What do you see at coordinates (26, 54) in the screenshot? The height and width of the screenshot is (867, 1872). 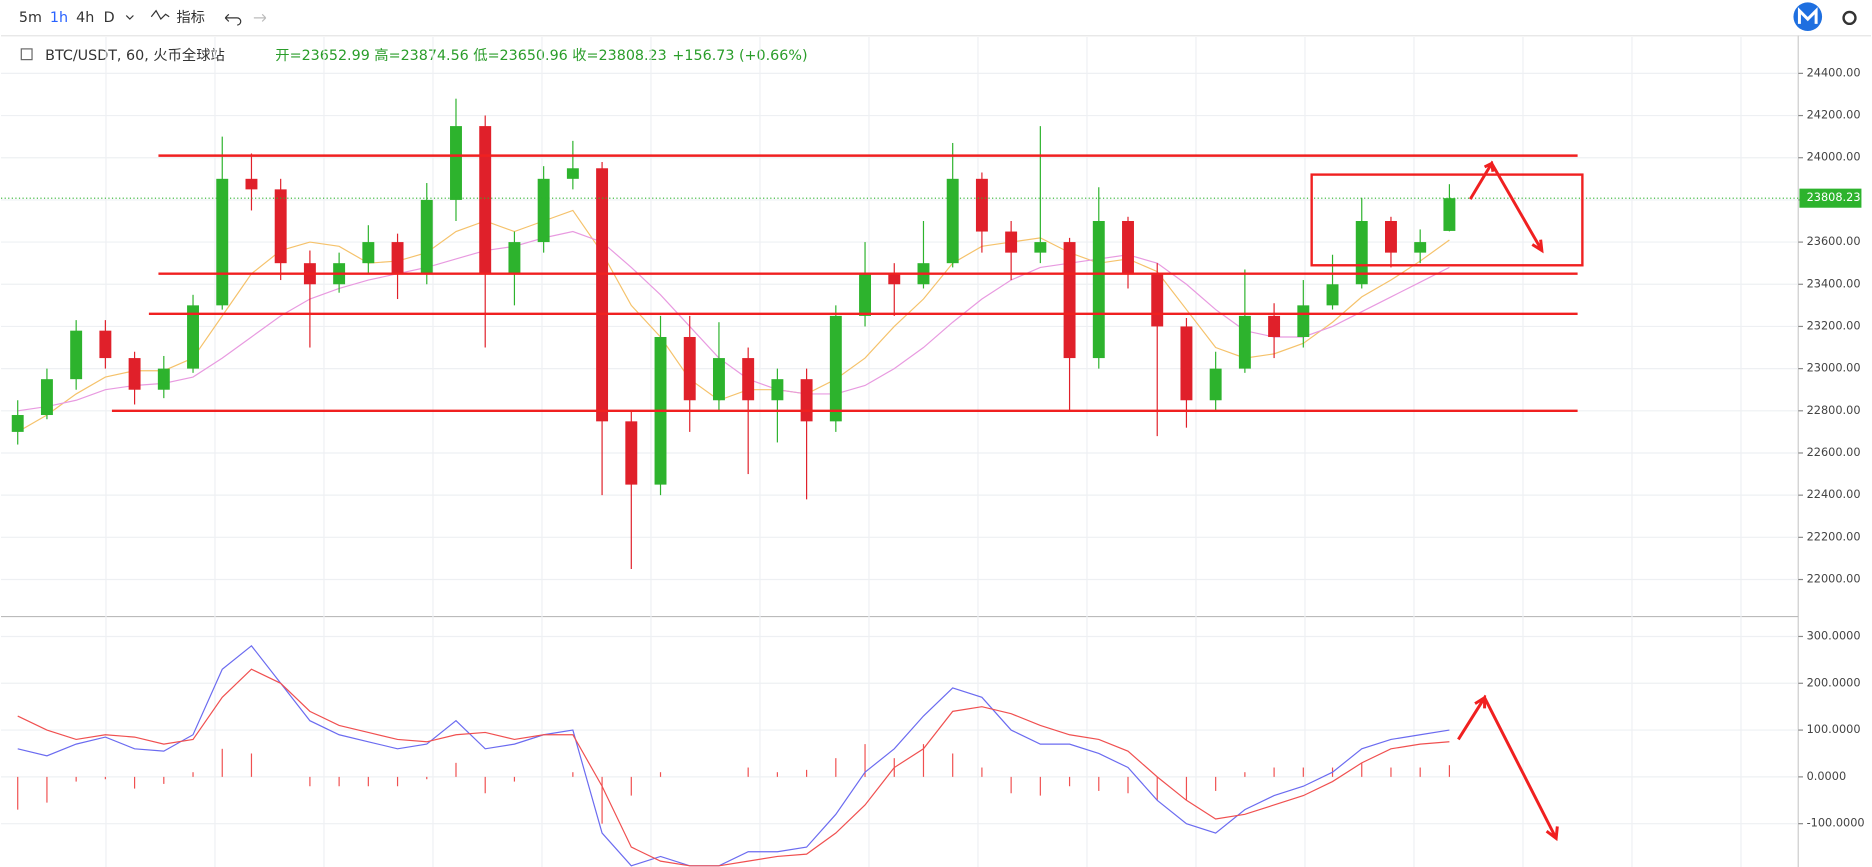 I see `collapse-icon` at bounding box center [26, 54].